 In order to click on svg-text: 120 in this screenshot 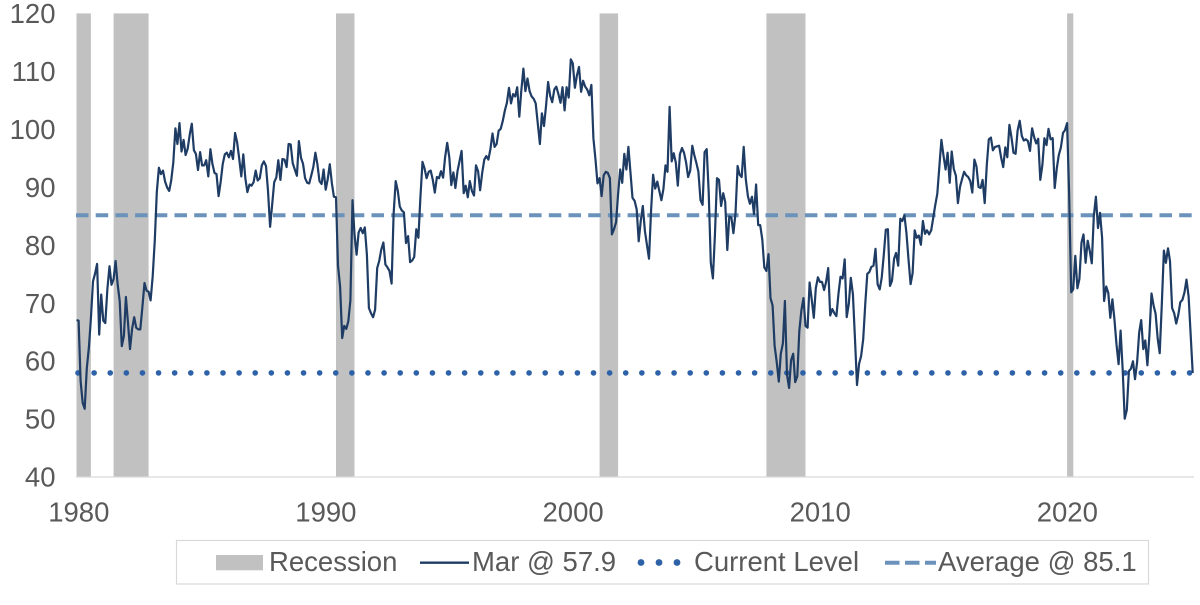, I will do `click(33, 14)`.